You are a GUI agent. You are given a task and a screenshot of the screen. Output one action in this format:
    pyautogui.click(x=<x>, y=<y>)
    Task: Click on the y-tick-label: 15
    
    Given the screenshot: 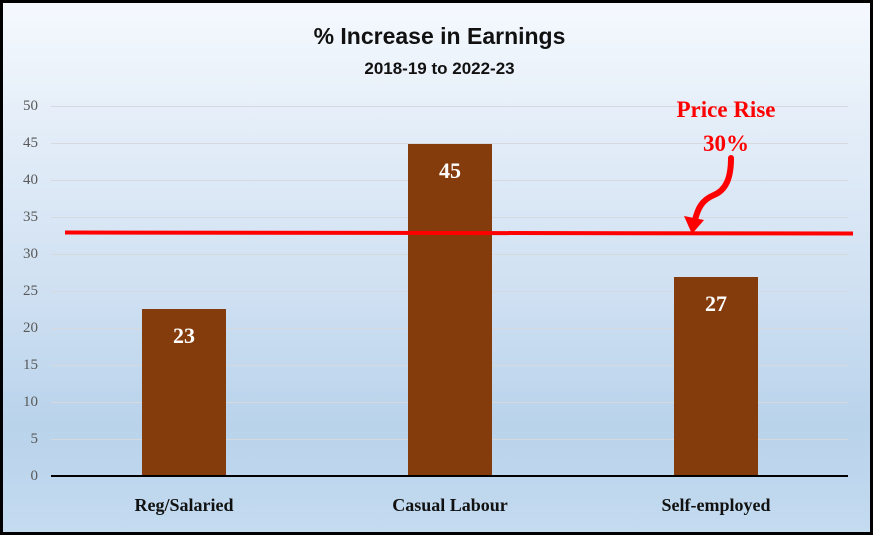 What is the action you would take?
    pyautogui.click(x=30, y=365)
    